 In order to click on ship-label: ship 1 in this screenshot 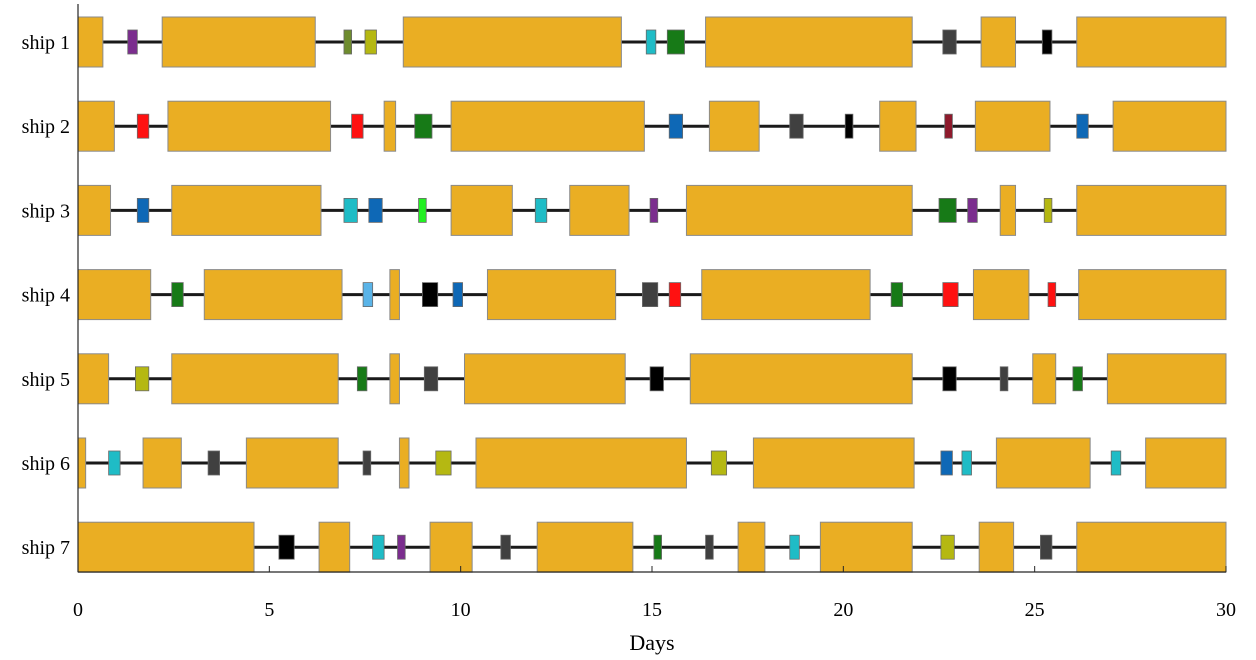, I will do `click(46, 43)`.